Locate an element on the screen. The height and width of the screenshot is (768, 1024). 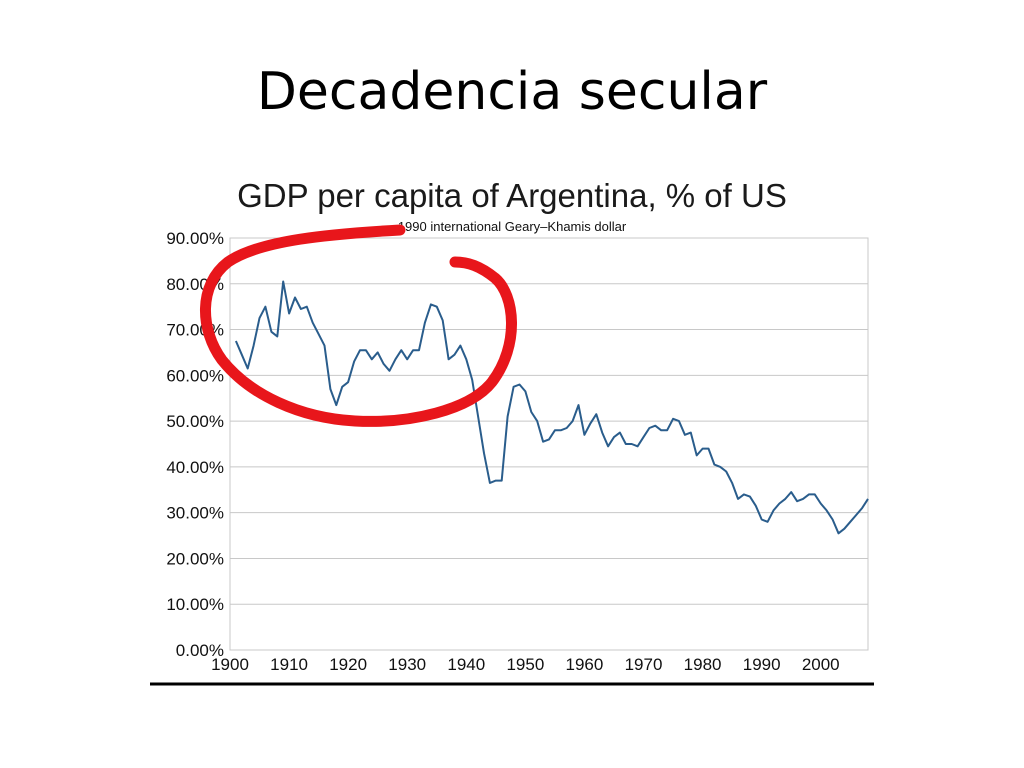
y-tick-label: 50.00% is located at coordinates (195, 421).